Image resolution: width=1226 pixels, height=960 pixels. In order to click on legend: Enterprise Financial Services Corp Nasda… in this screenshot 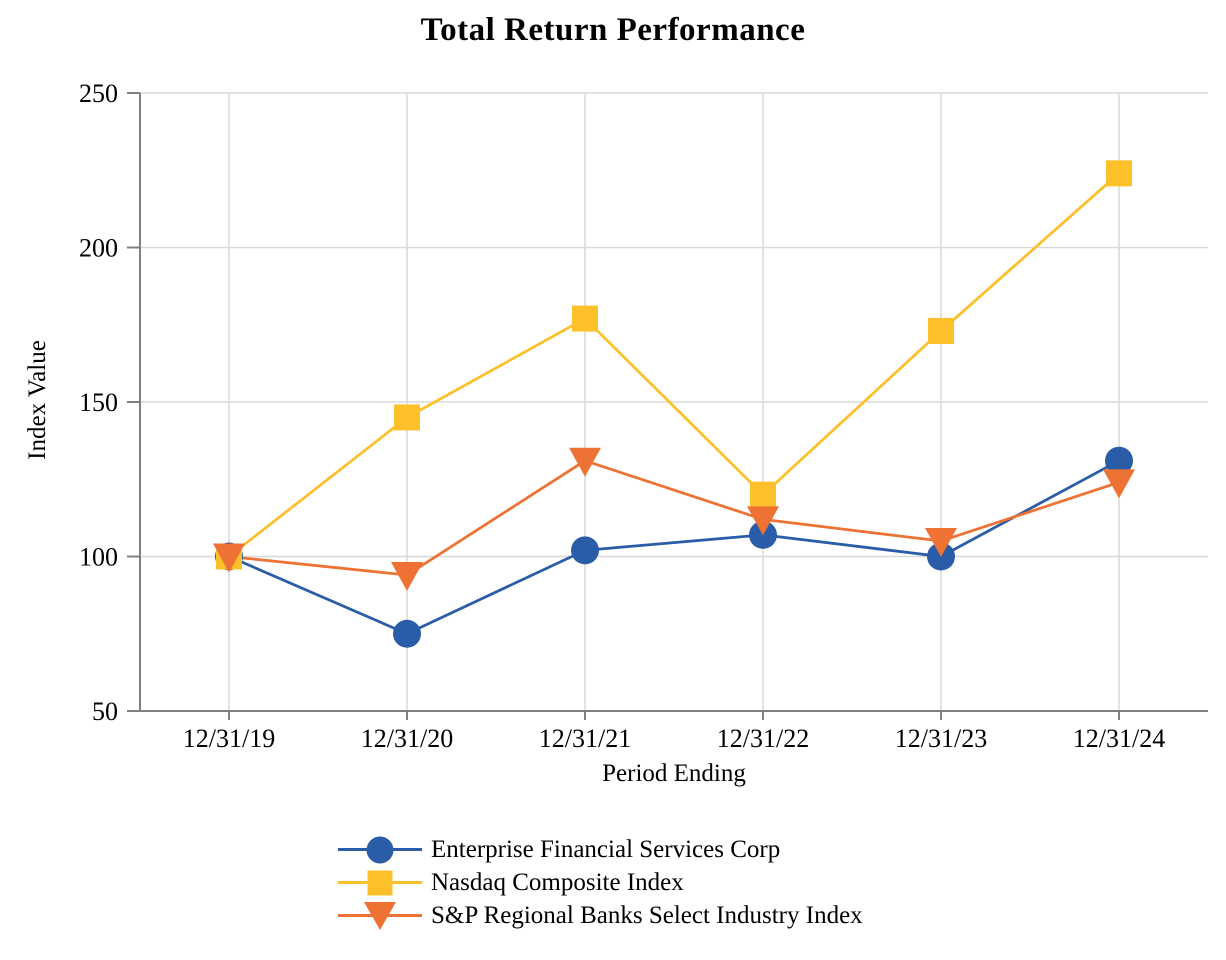, I will do `click(600, 882)`.